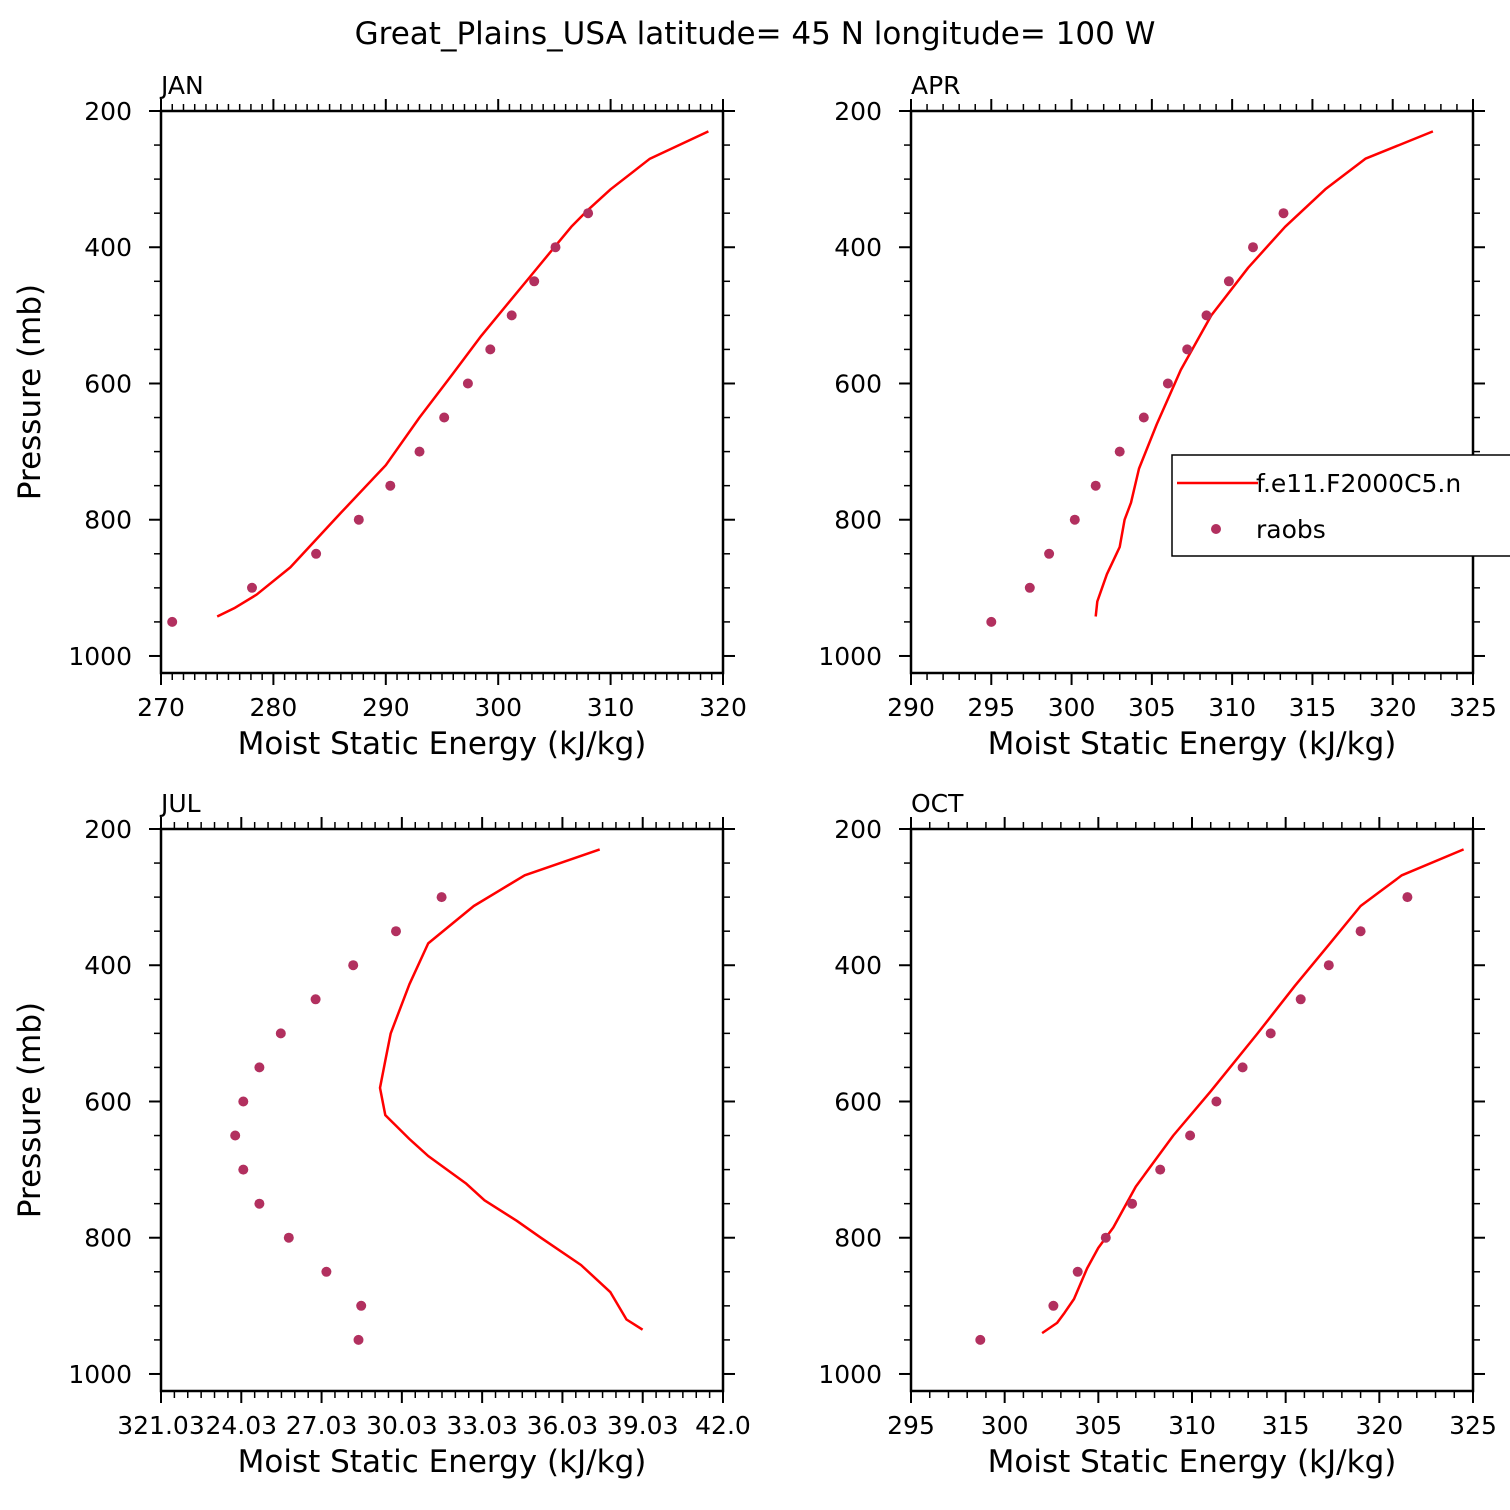 The image size is (1510, 1510). What do you see at coordinates (1216, 529) in the screenshot?
I see `legend-dot-swatch` at bounding box center [1216, 529].